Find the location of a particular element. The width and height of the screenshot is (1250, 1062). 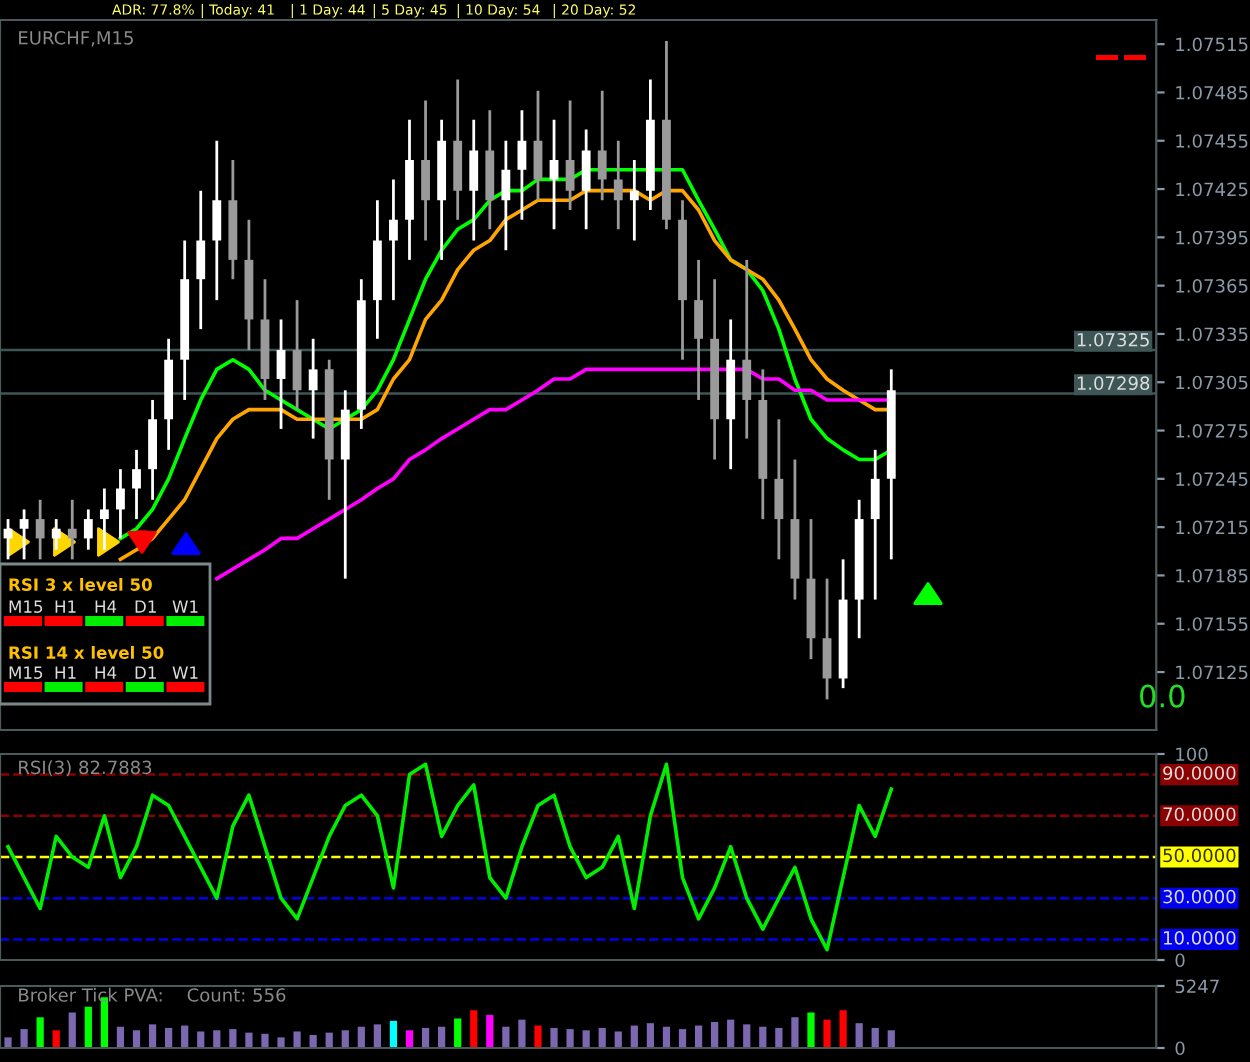

y-tick-label: 1.07485 is located at coordinates (1212, 92).